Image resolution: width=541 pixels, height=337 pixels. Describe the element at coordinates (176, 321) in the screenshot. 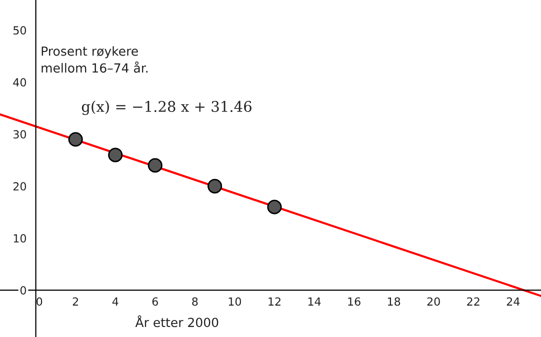

I see `x-axis-title: År etter 2000` at that location.